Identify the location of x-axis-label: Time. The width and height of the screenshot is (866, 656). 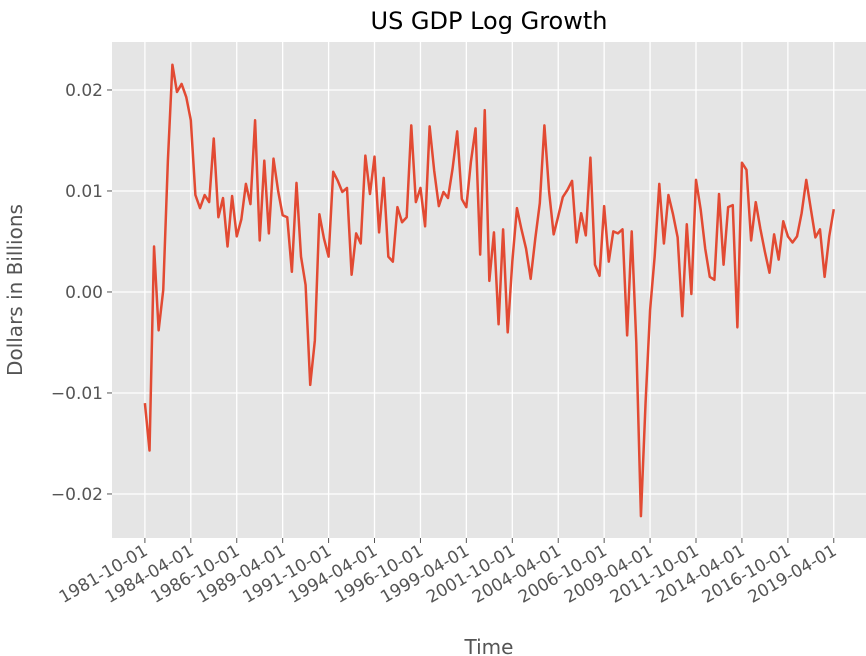
(489, 645).